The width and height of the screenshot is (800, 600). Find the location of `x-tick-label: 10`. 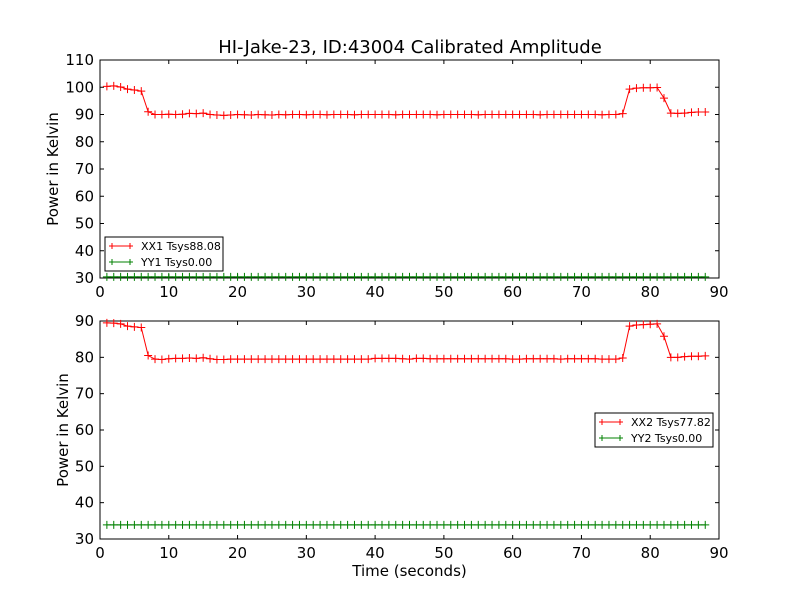

x-tick-label: 10 is located at coordinates (168, 553).